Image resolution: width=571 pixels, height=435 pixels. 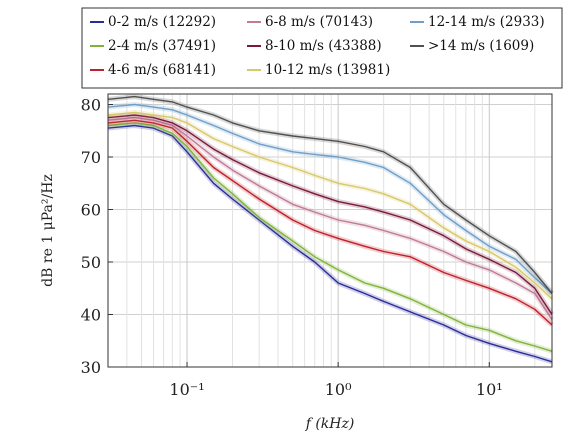 I want to click on y-tick-label: 80, so click(x=91, y=105).